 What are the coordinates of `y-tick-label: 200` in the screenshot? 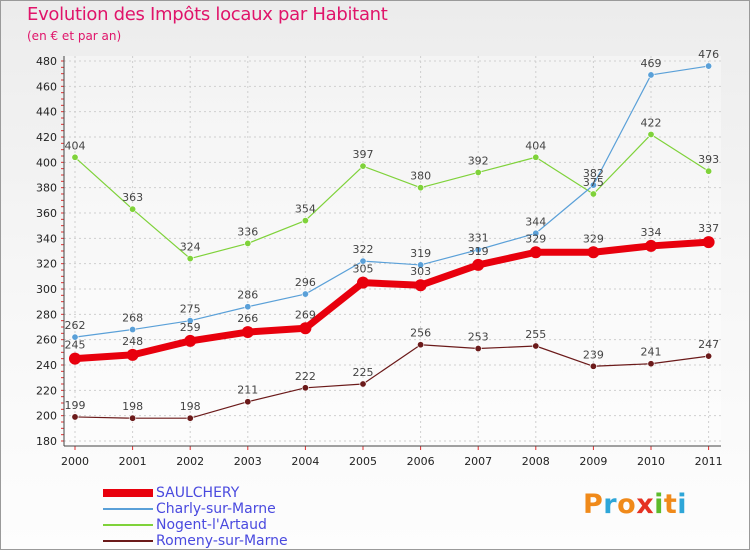 It's located at (46, 416).